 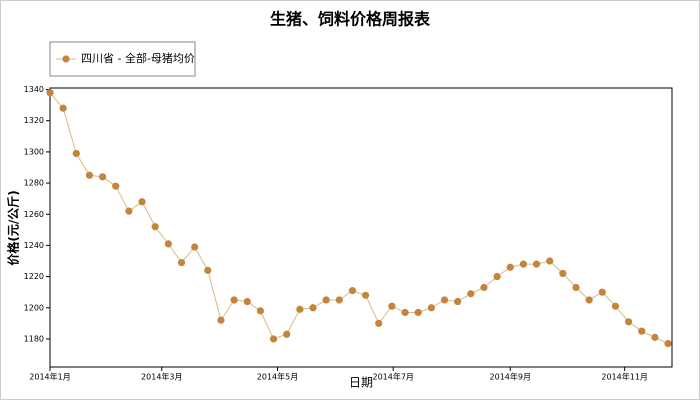 I want to click on chart-title: 生猪、饲料价格周报表, so click(x=350, y=19).